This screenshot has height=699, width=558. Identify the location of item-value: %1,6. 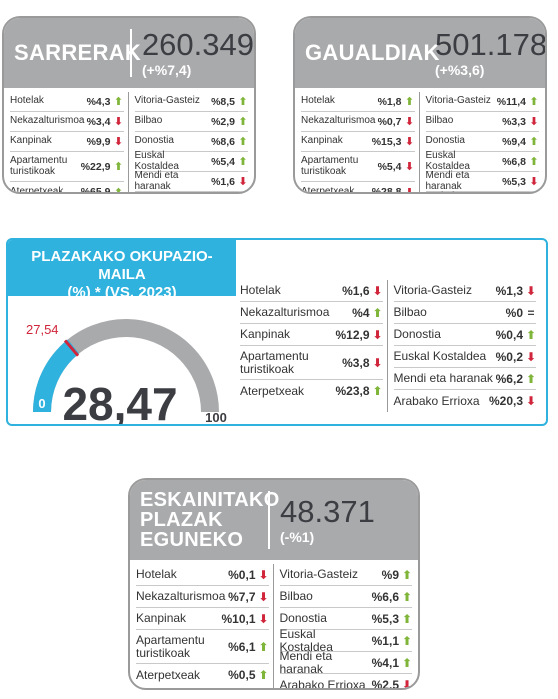
(223, 181).